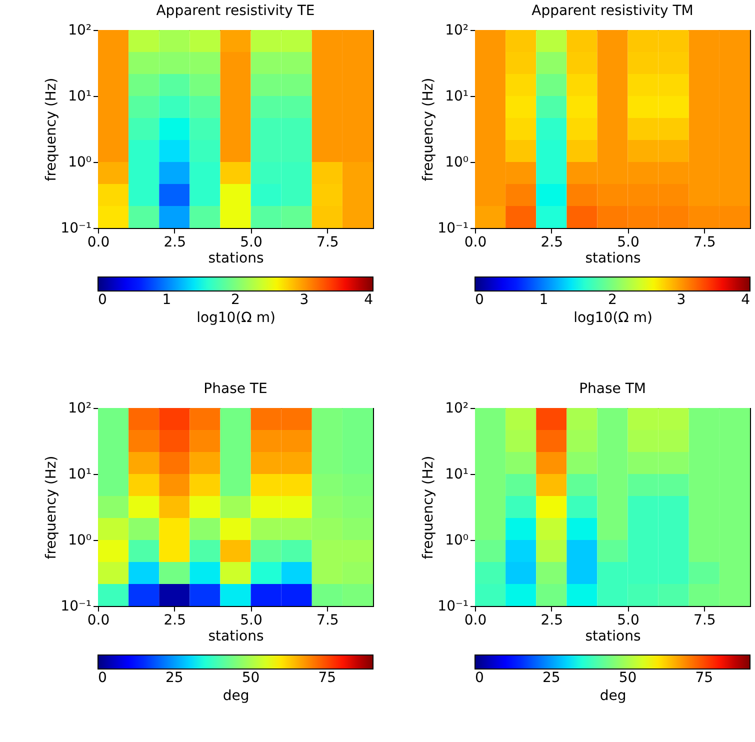 This screenshot has width=755, height=742. I want to click on chart-title: Apparent resistivity TE, so click(235, 11).